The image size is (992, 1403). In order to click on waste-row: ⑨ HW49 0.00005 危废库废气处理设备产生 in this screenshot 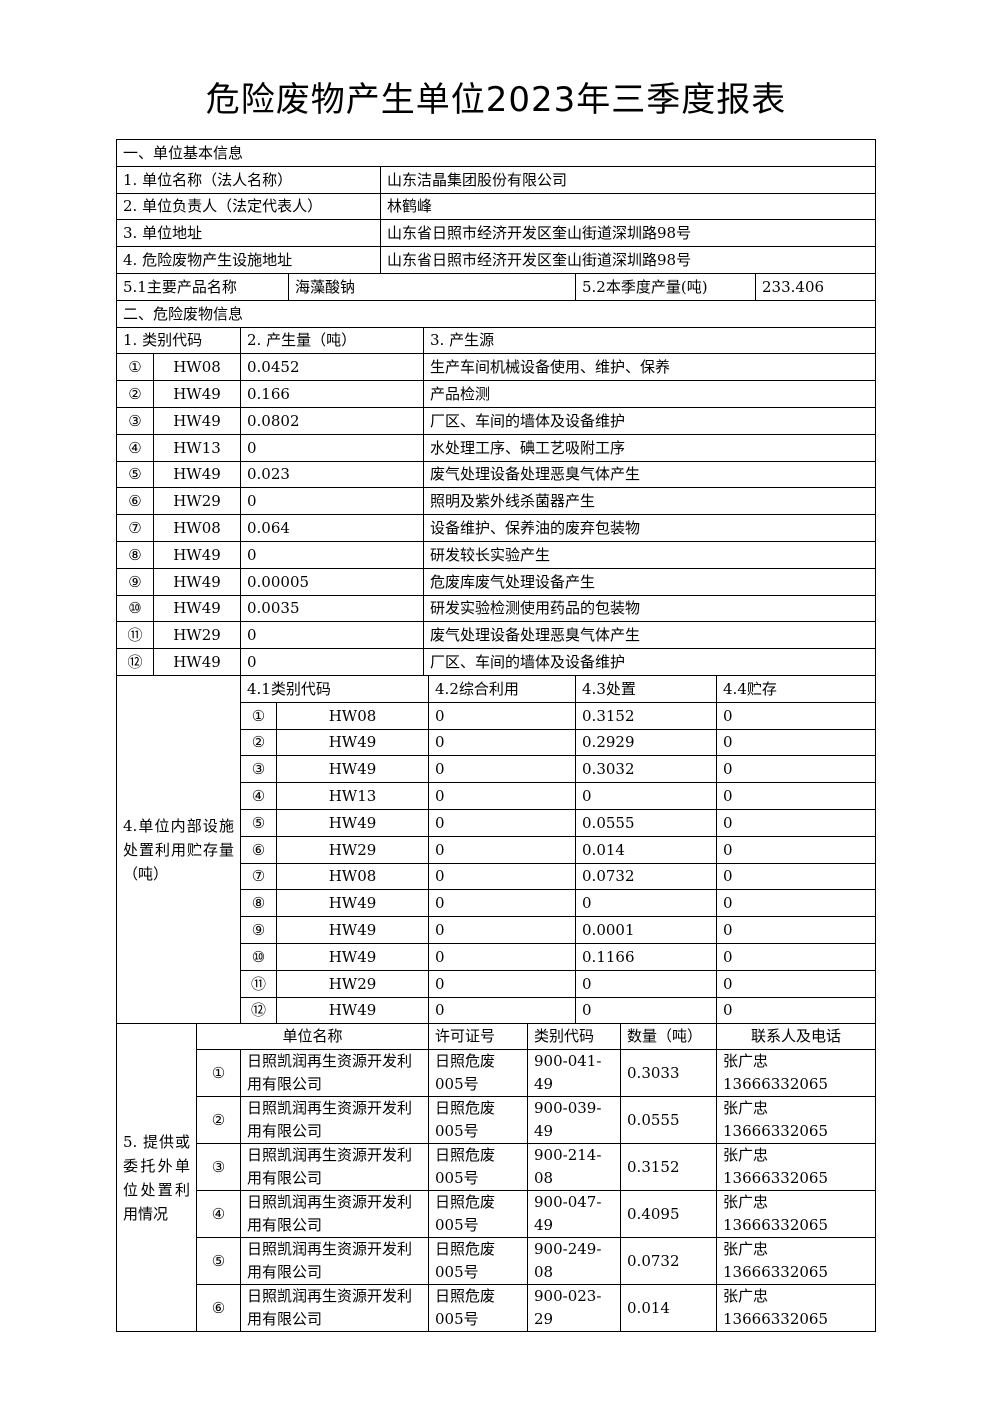, I will do `click(496, 581)`.